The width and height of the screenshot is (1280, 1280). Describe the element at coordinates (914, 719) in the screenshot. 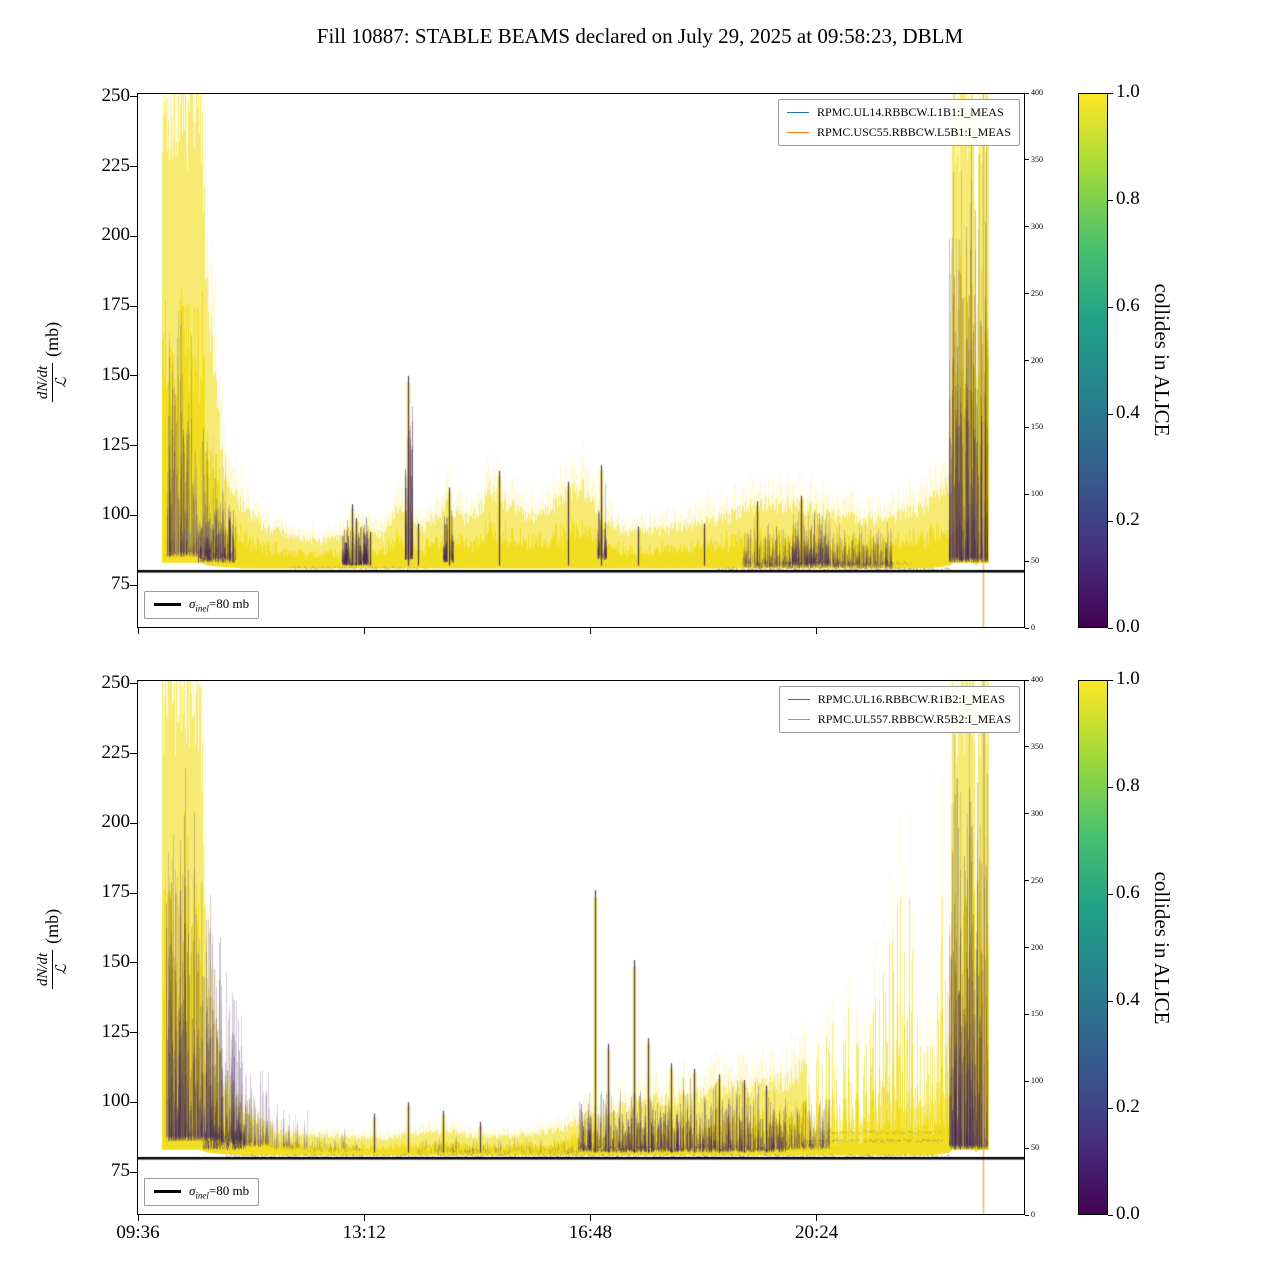

I see `legend-label: RPMC.UL557.RBBCW.R5B2:I_MEAS` at that location.